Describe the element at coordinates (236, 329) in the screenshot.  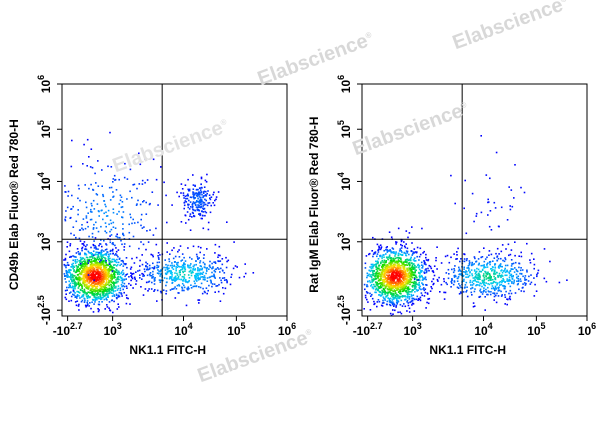
I see `x-tick-label: 105` at that location.